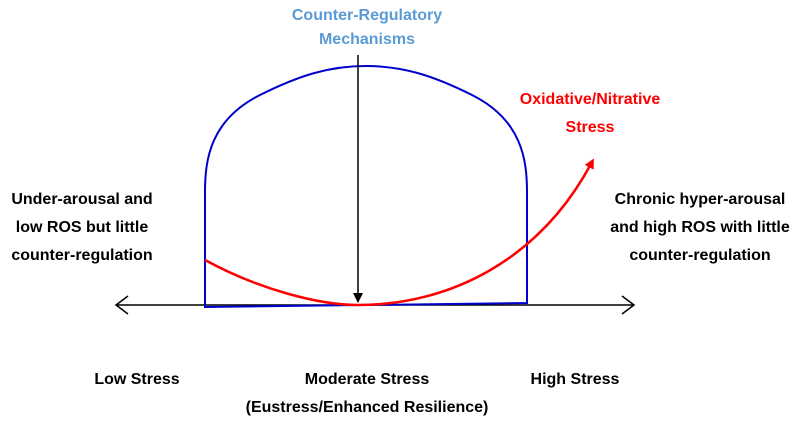  What do you see at coordinates (700, 227) in the screenshot?
I see `right-label-line: and high ROS with little` at bounding box center [700, 227].